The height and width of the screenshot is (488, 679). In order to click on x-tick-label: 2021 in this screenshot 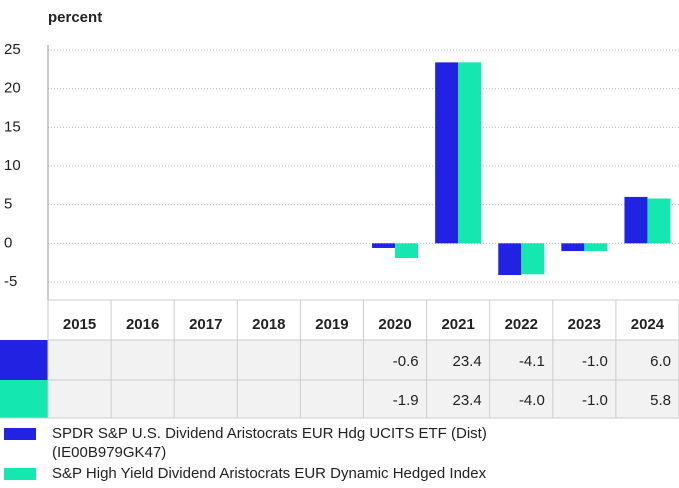, I will do `click(457, 324)`.